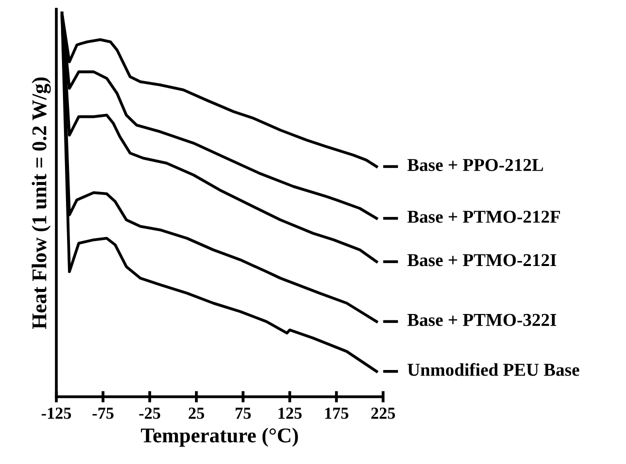 This screenshot has height=464, width=626. Describe the element at coordinates (383, 413) in the screenshot. I see `x-tick-label: 225` at that location.